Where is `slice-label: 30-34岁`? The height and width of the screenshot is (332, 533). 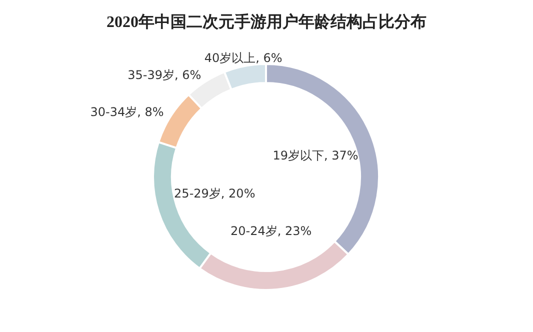
slice-label: 30-34岁 is located at coordinates (114, 112).